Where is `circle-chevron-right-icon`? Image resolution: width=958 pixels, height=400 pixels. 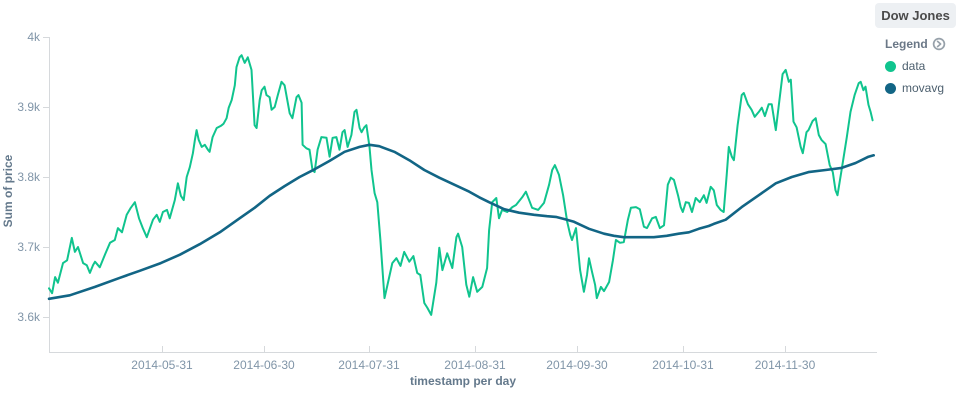 circle-chevron-right-icon is located at coordinates (939, 44).